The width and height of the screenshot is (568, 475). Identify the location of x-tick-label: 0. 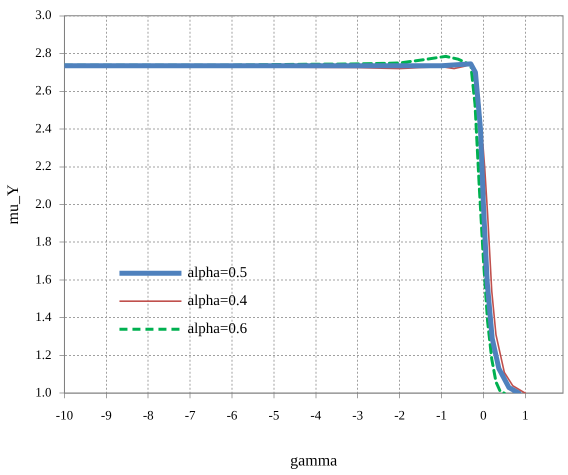
(483, 414).